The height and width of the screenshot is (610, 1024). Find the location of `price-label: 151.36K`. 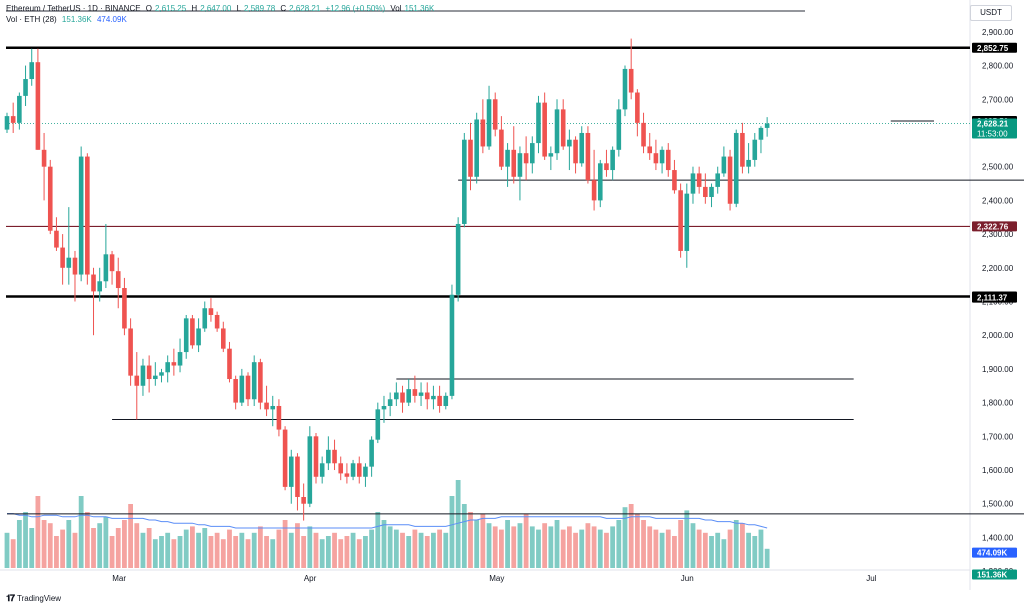

price-label: 151.36K is located at coordinates (992, 575).